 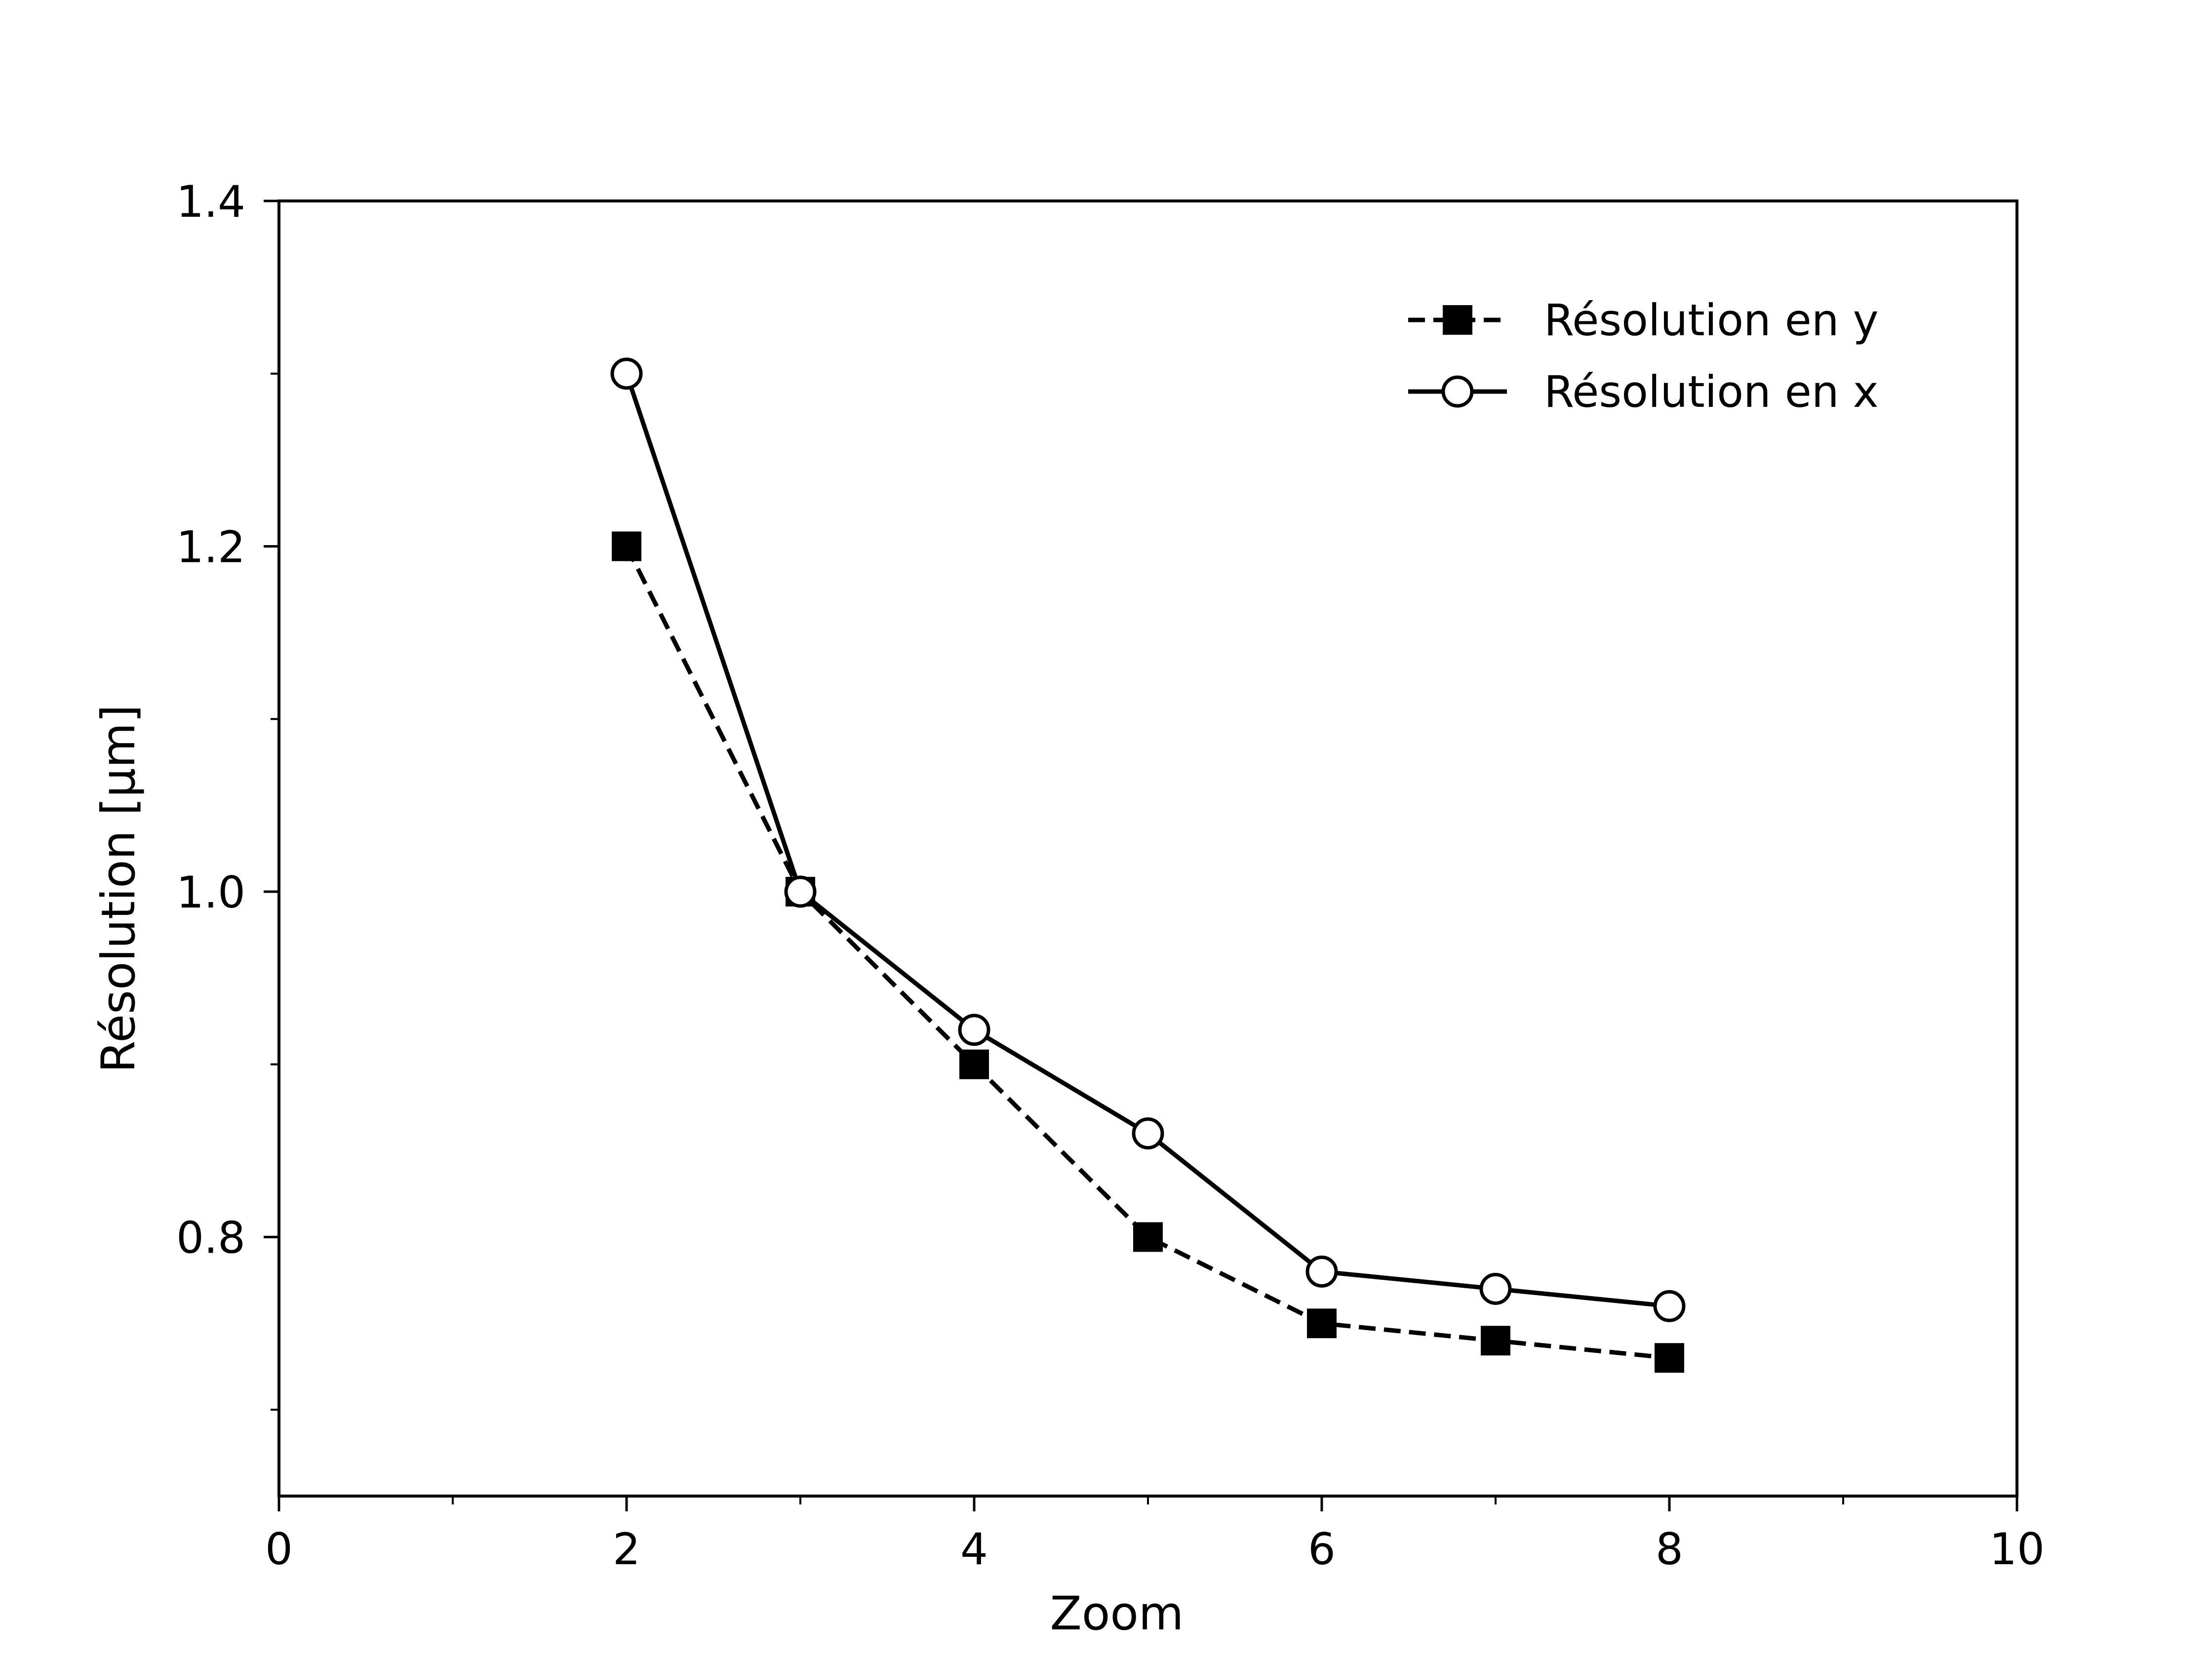 What do you see at coordinates (2017, 1549) in the screenshot?
I see `x-tick-label-6: 10` at bounding box center [2017, 1549].